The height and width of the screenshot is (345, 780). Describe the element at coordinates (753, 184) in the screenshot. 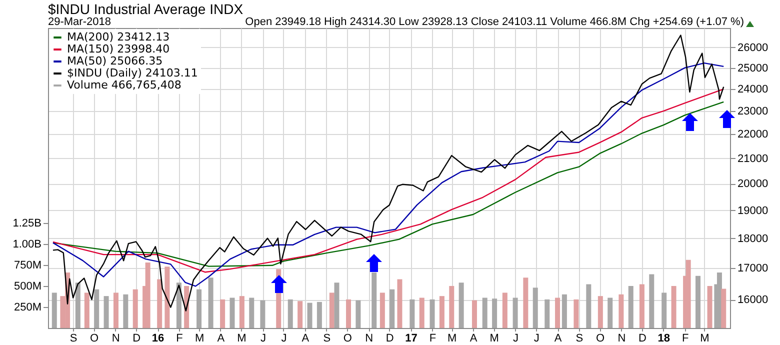

I see `y2-tick-label: 20000` at that location.